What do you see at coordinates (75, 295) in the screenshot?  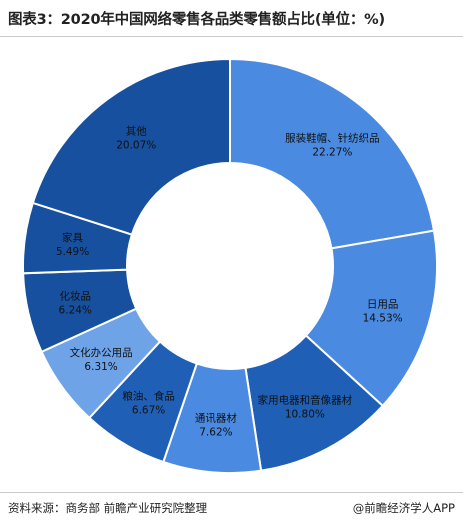 I see `slice-category-label: 化妆品` at bounding box center [75, 295].